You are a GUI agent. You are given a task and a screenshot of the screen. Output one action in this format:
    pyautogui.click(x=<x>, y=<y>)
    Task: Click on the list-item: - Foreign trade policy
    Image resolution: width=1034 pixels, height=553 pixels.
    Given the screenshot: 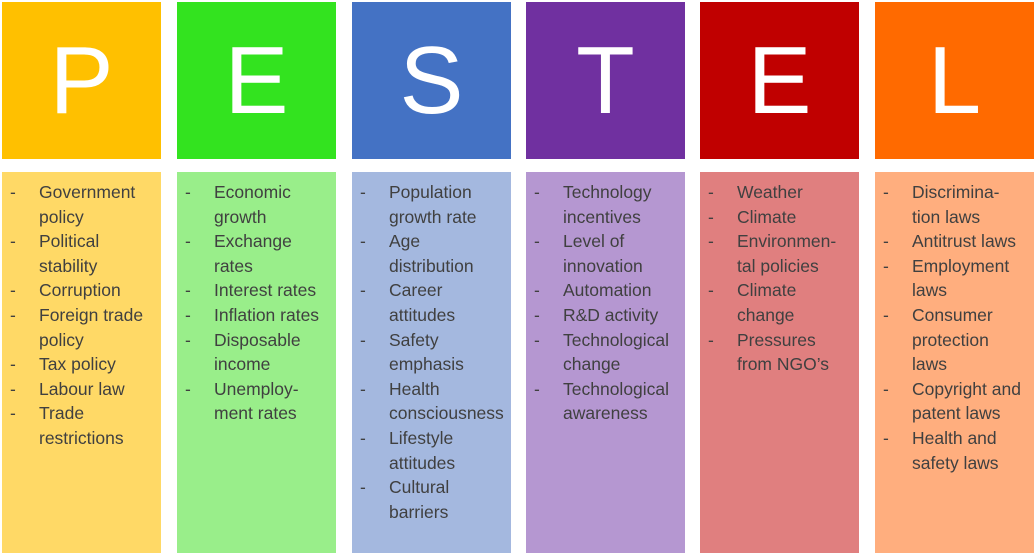 What is the action you would take?
    pyautogui.click(x=83, y=327)
    